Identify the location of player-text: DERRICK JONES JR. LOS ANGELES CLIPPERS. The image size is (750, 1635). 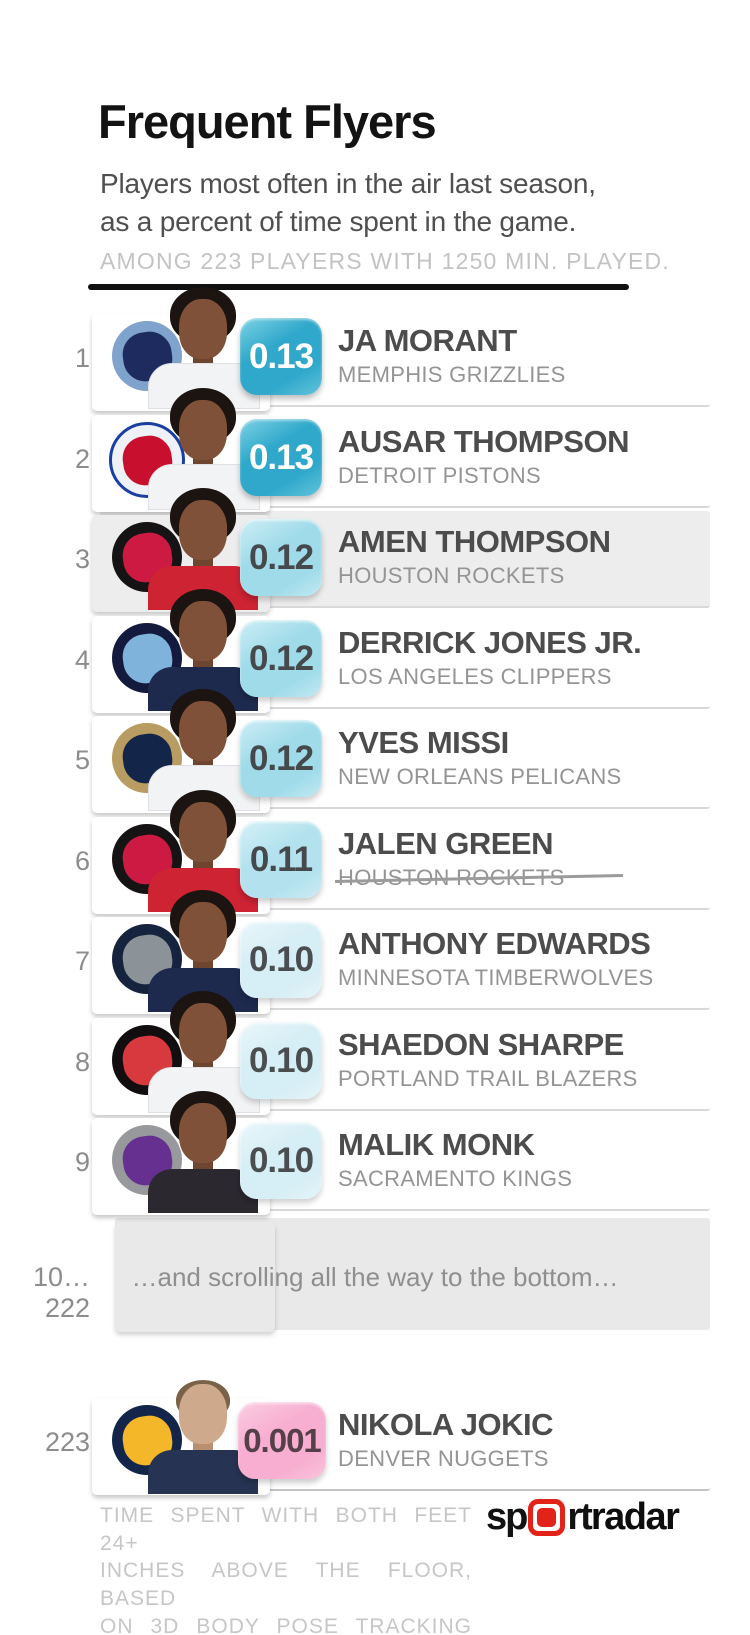
(490, 657).